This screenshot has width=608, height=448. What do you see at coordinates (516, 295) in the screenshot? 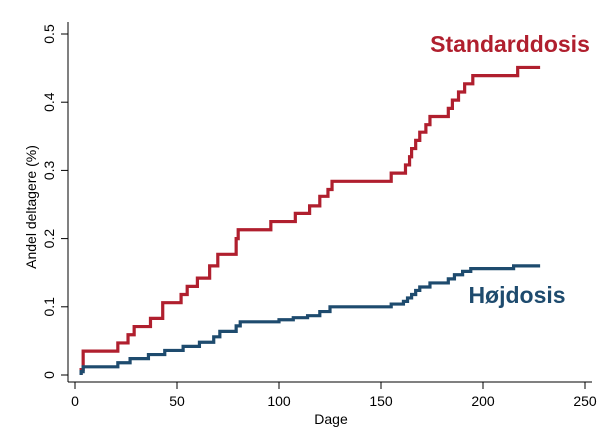
I see `series-label-hojdosis: Højdosis` at bounding box center [516, 295].